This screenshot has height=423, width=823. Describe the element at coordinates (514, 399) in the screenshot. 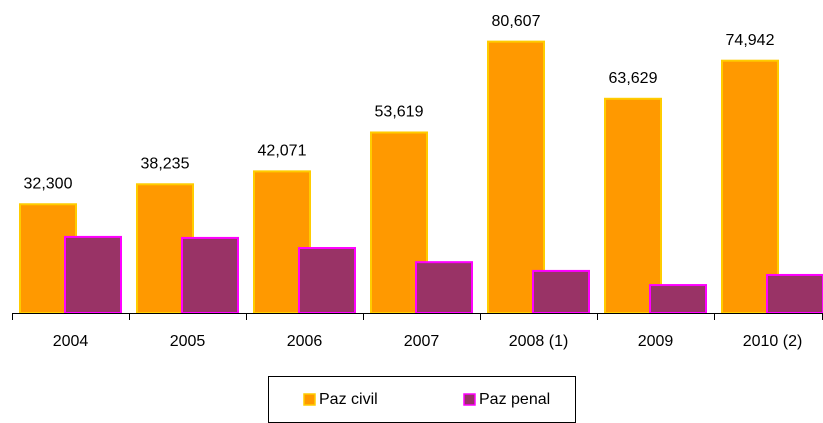

I see `legend-label: Paz penal` at that location.